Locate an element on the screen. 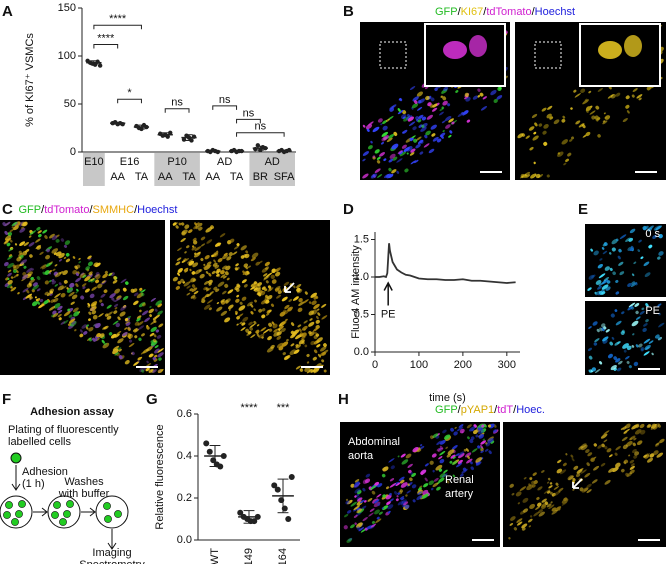 The height and width of the screenshot is (564, 666). y-tick-label: 0.5 is located at coordinates (361, 314).